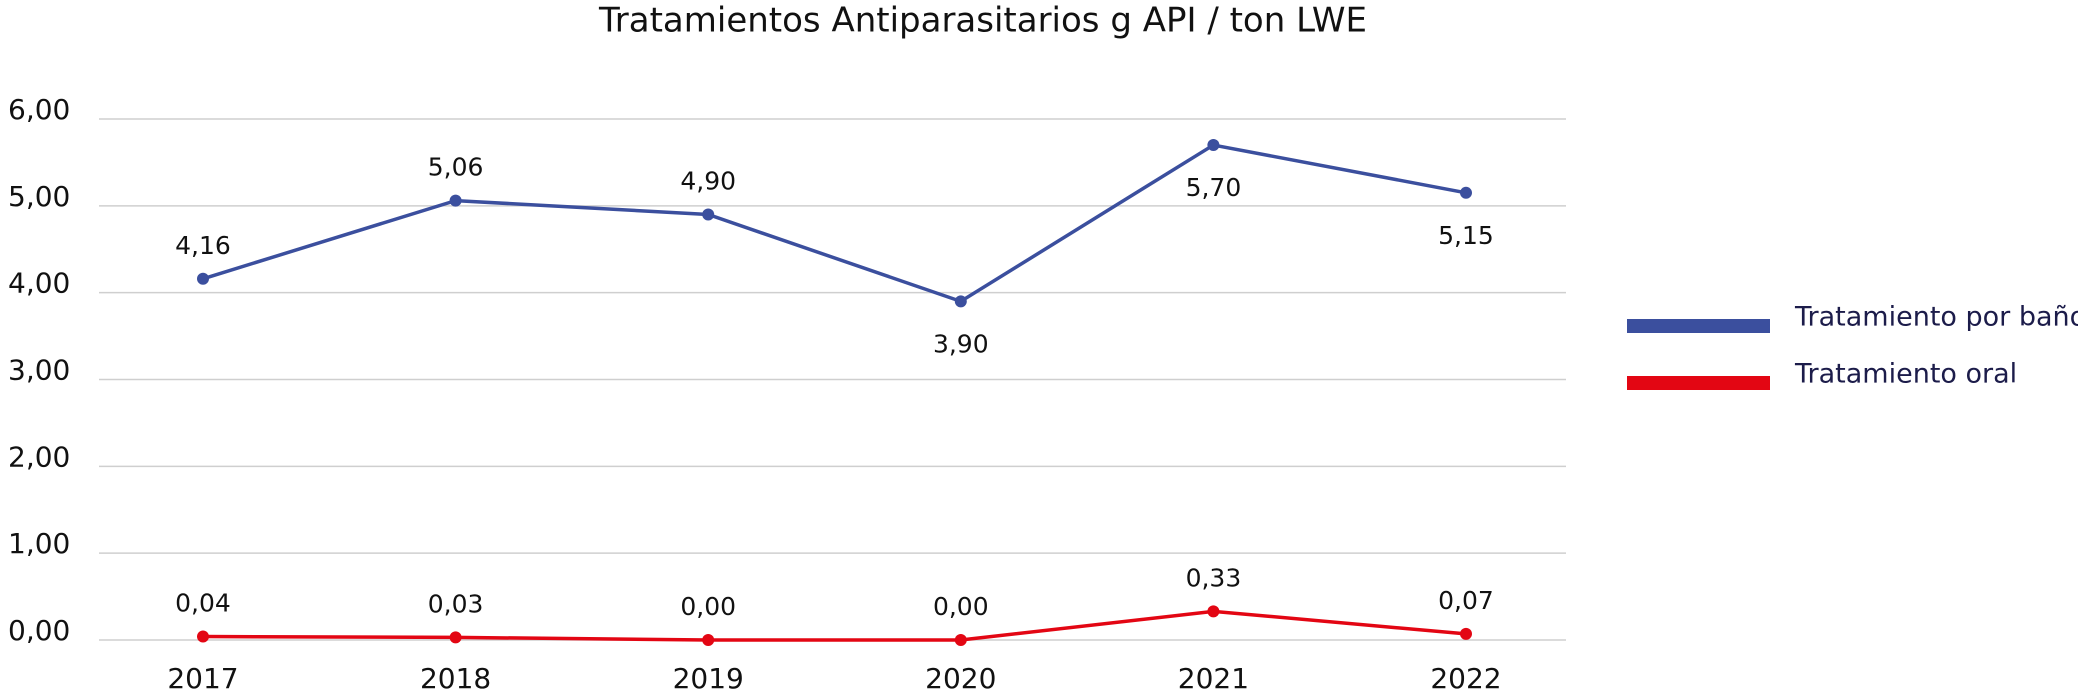 This screenshot has width=2078, height=694. Describe the element at coordinates (708, 678) in the screenshot. I see `x-tick-label: 2019` at that location.